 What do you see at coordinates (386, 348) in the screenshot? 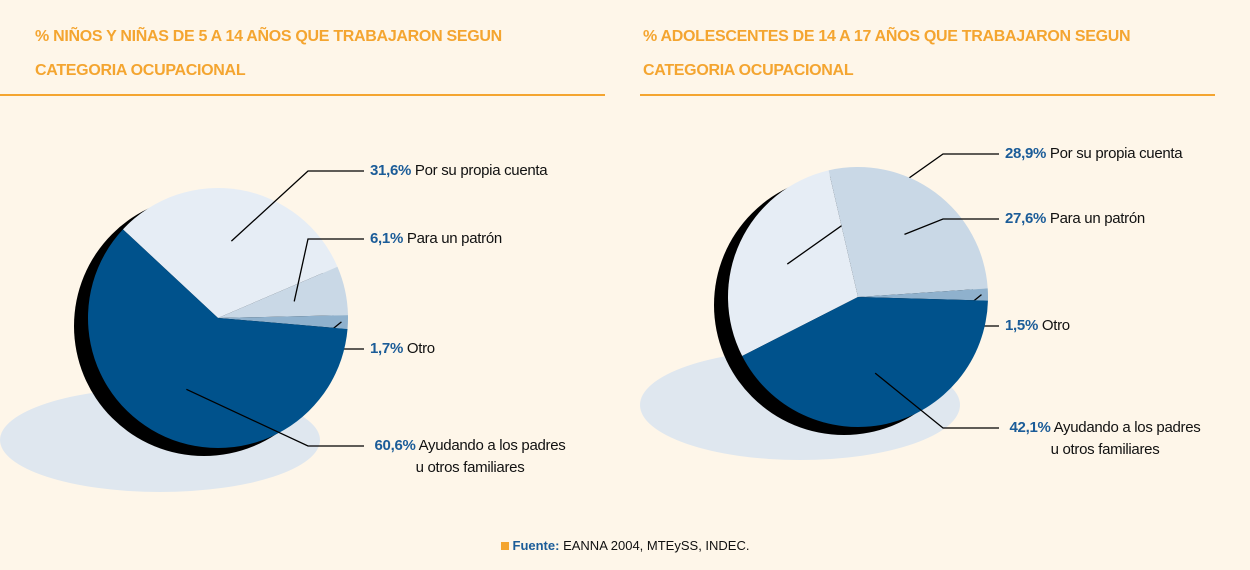
I see `value-label: 1,7%` at bounding box center [386, 348].